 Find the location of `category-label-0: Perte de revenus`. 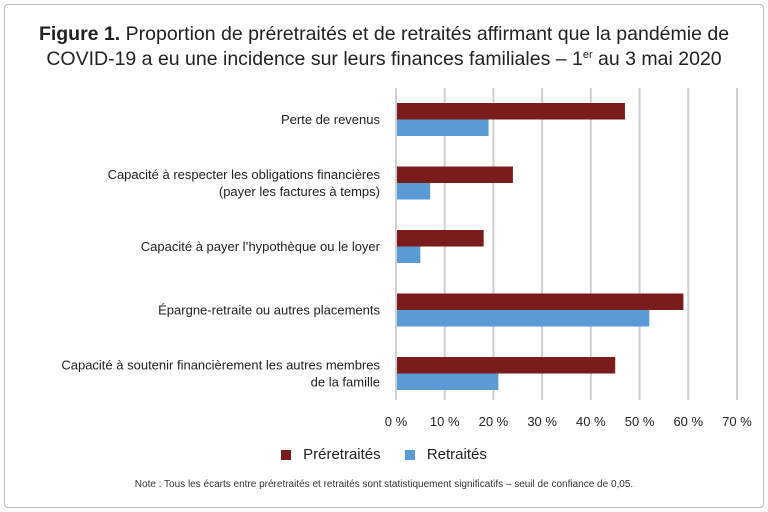

category-label-0: Perte de revenus is located at coordinates (331, 119).